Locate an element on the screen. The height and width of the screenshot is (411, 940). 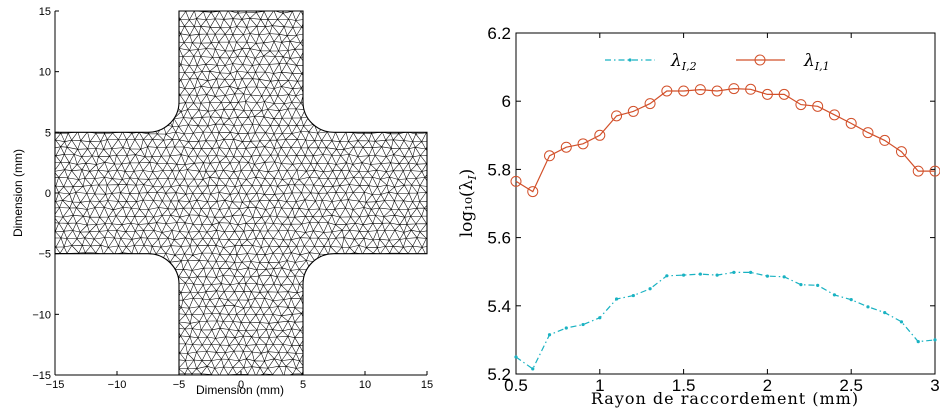
legend: λI,2 λI,1 is located at coordinates (717, 62).